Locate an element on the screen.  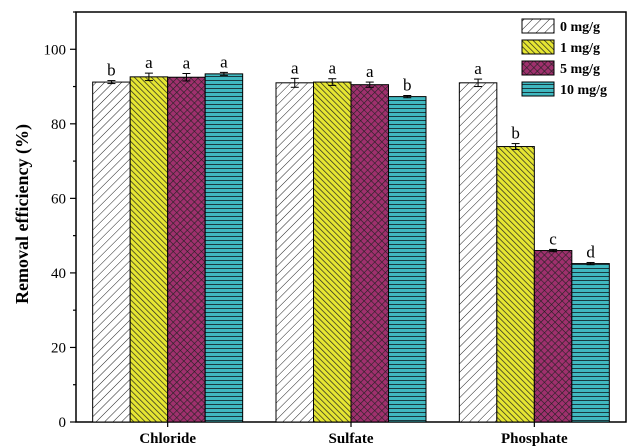
x-tick-label: Phosphate is located at coordinates (534, 439).